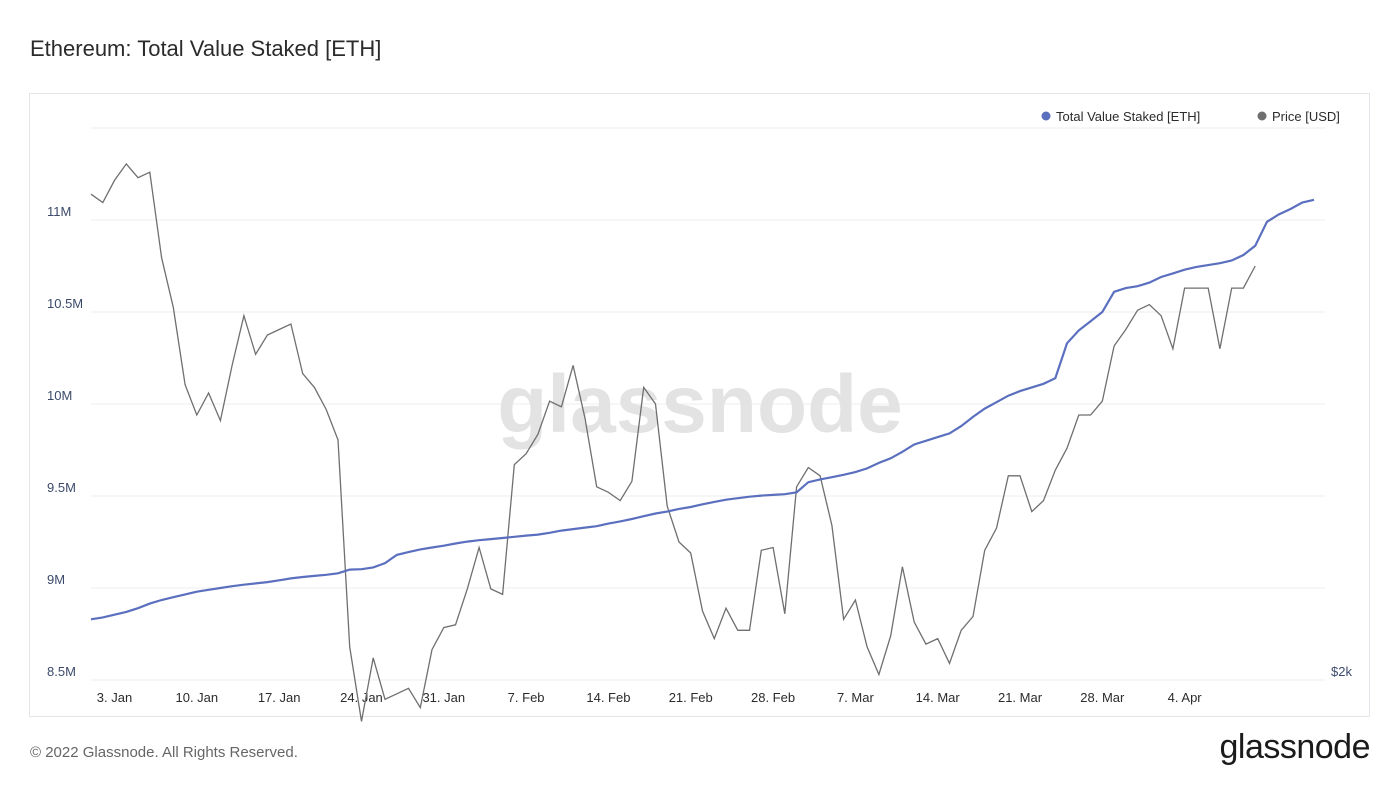 The image size is (1400, 788). Describe the element at coordinates (197, 697) in the screenshot. I see `x-tick-label: 10. Jan` at that location.